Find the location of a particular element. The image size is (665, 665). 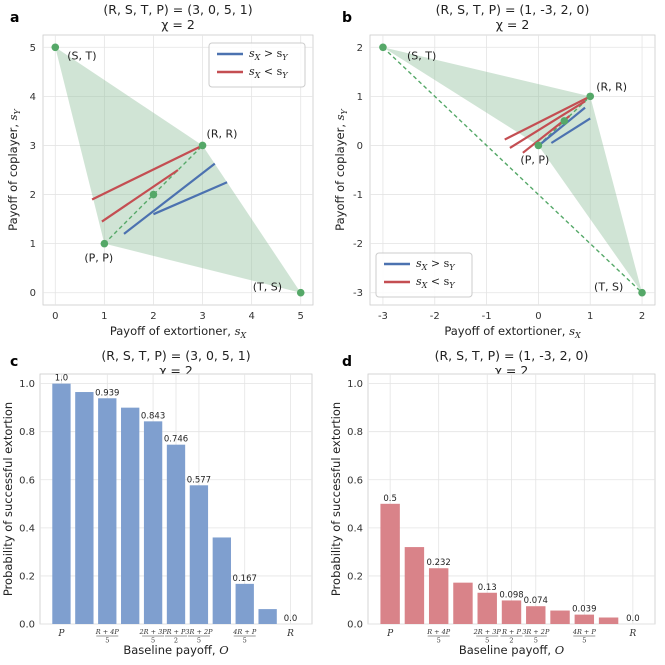

x-tick-label: 0 is located at coordinates (55, 316).